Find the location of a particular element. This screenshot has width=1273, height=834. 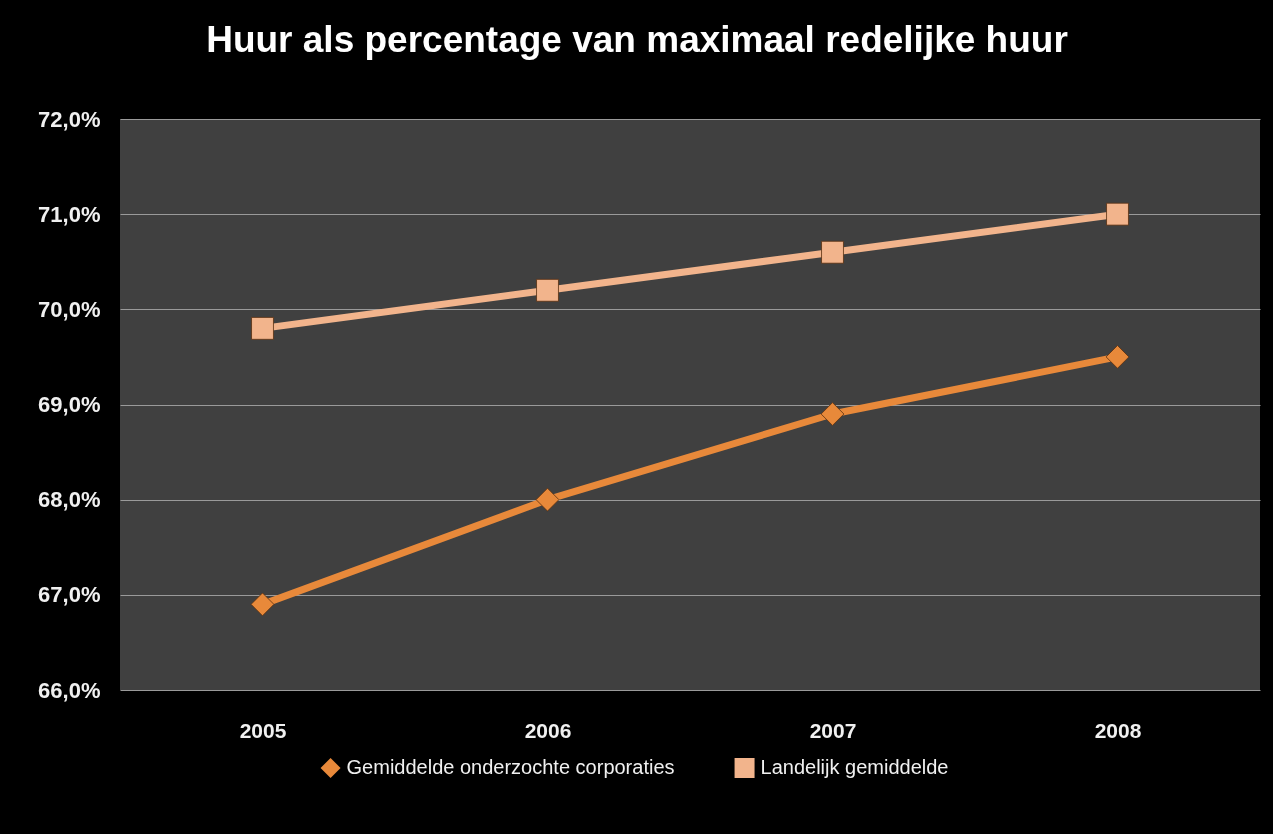

y-tick-label: 69,0% is located at coordinates (69, 404).